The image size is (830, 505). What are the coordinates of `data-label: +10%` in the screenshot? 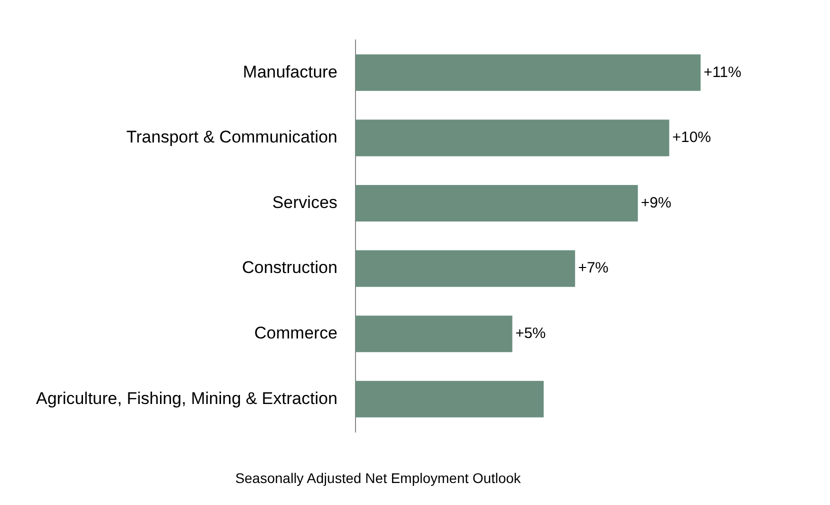 It's located at (692, 137).